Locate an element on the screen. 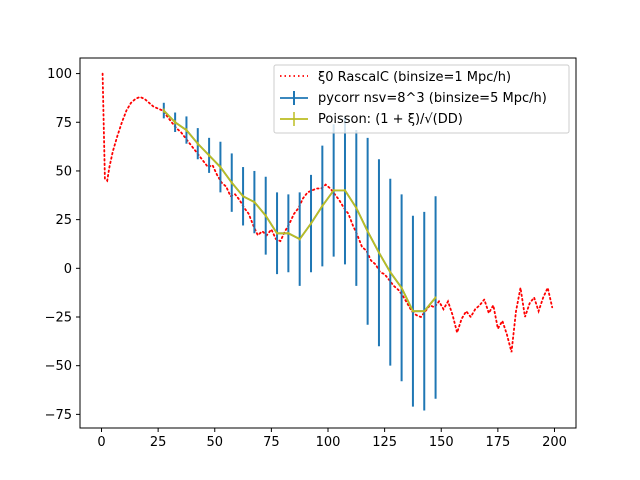  y-tick-label: 50 is located at coordinates (63, 171).